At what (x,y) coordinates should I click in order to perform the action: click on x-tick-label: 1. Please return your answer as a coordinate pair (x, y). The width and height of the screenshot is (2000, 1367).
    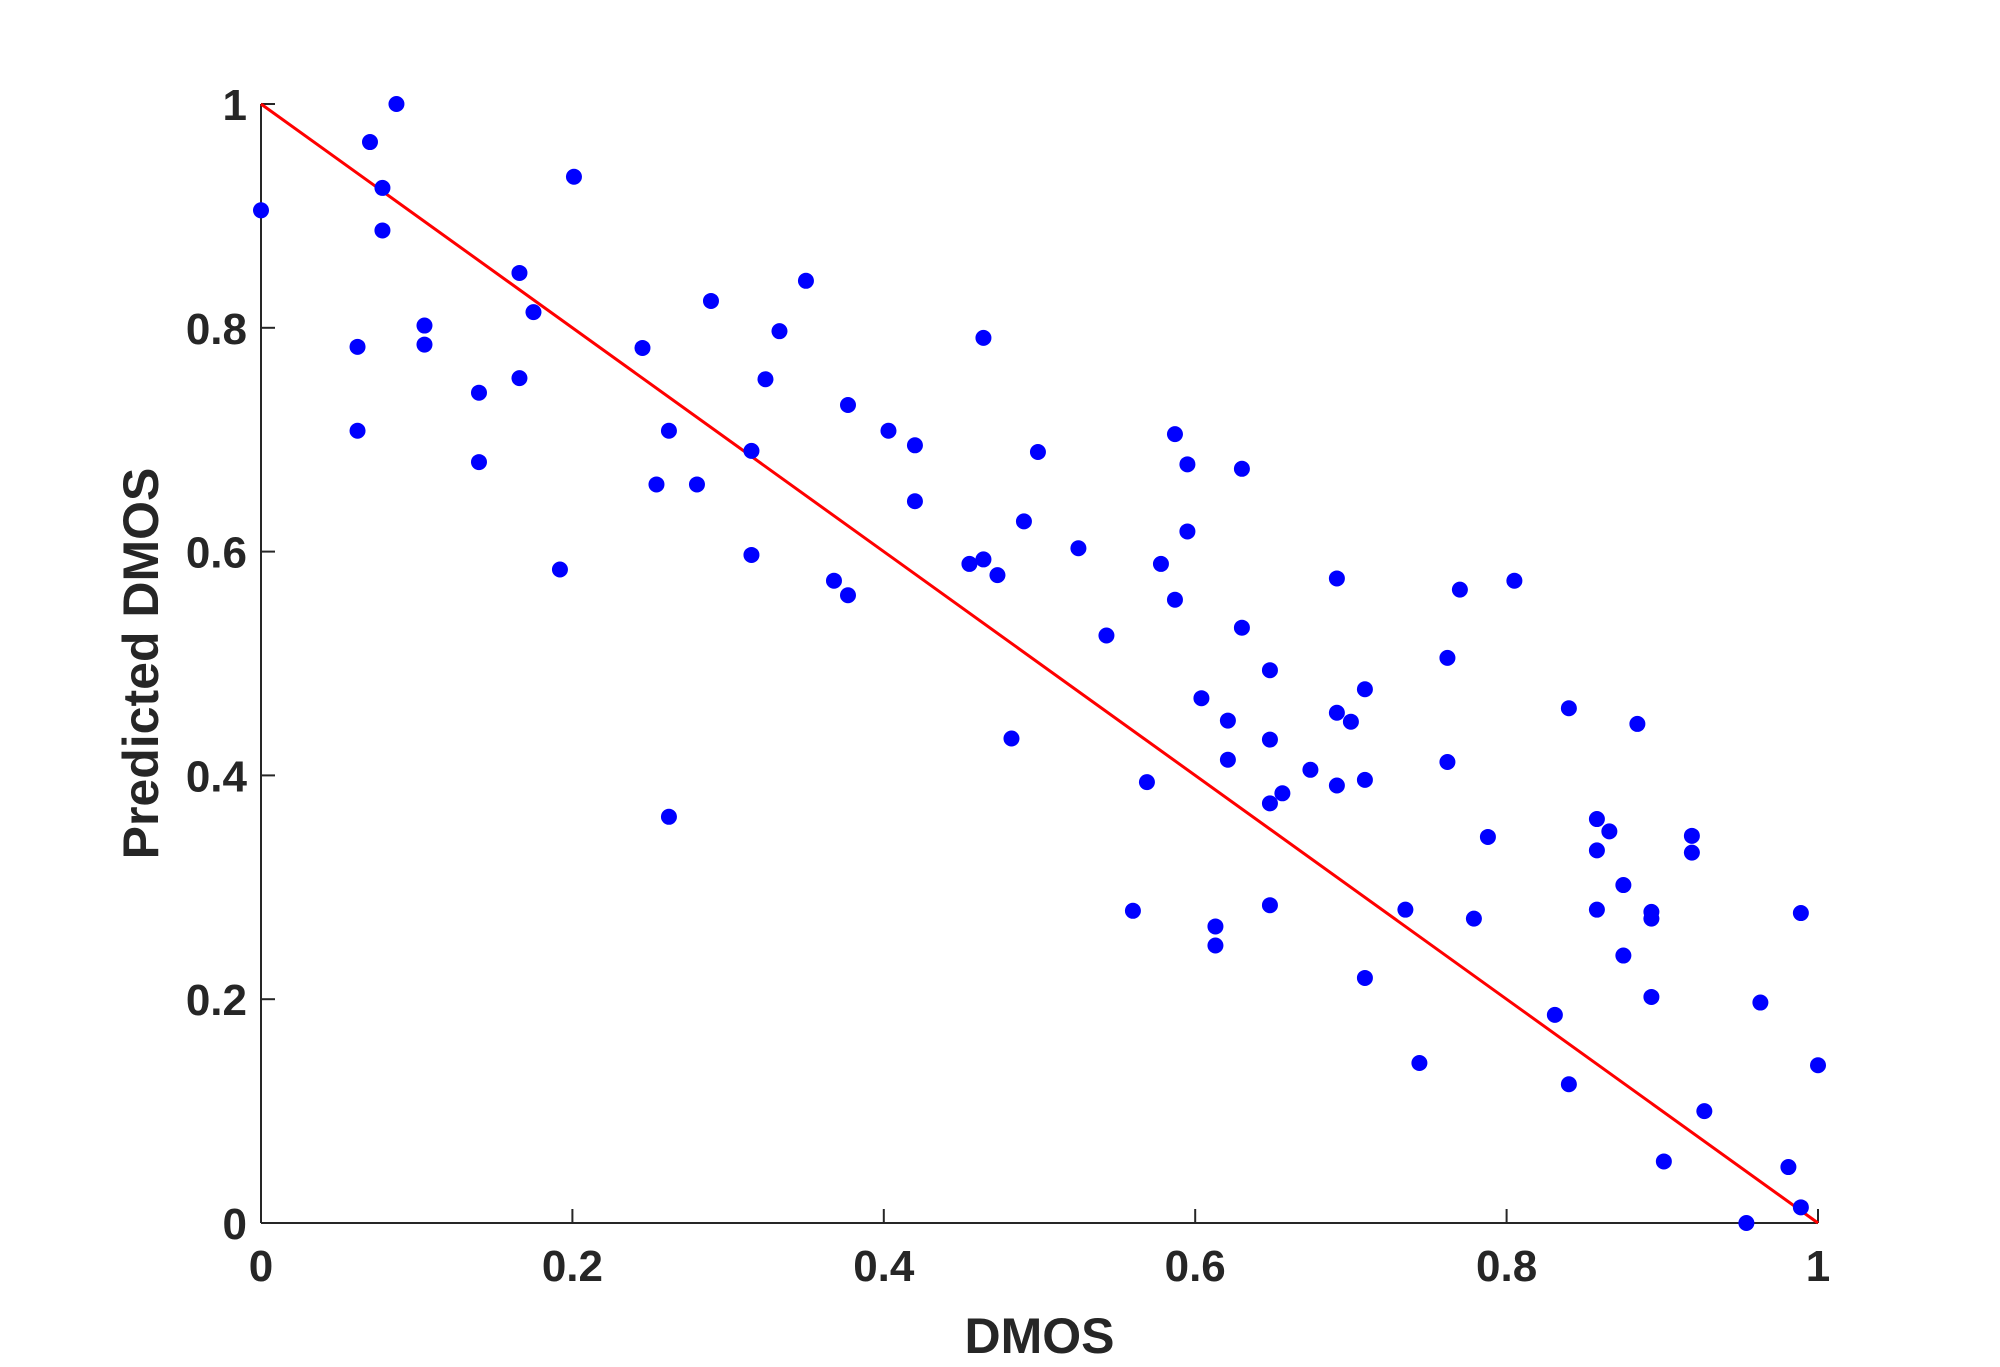
    Looking at the image, I should click on (1818, 1266).